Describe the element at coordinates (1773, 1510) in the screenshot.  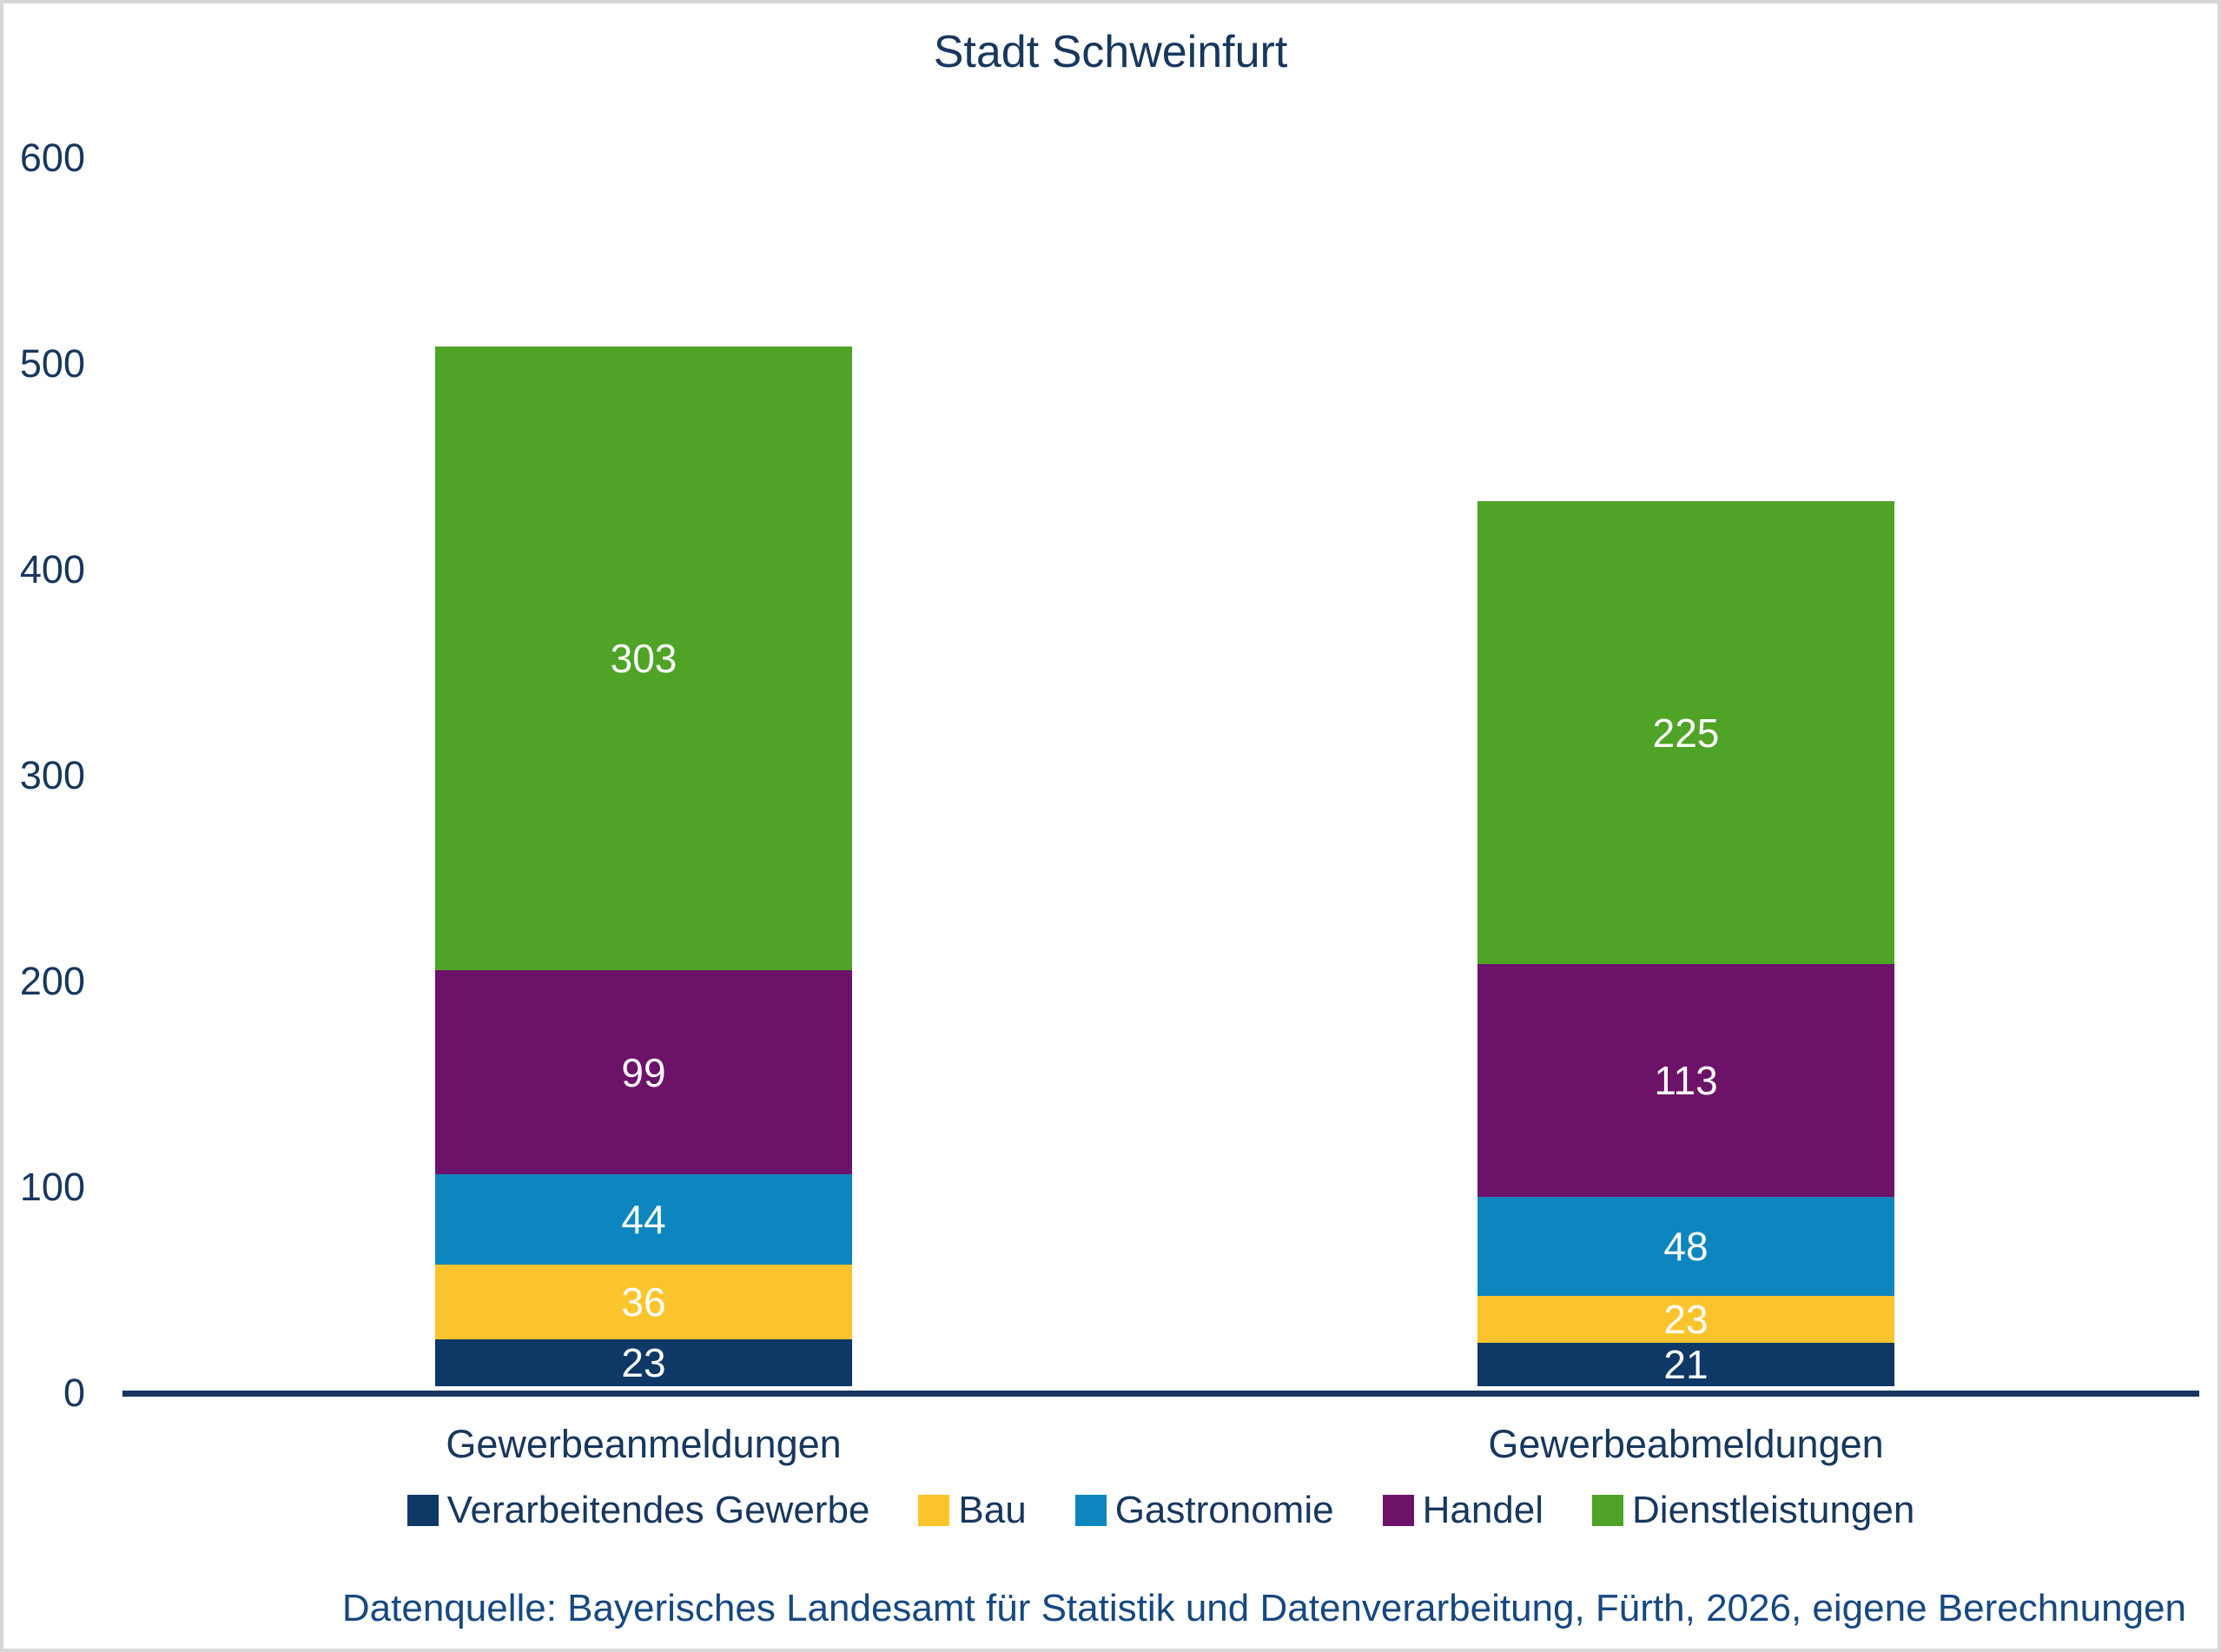
I see `legend-label: Dienstleistungen` at that location.